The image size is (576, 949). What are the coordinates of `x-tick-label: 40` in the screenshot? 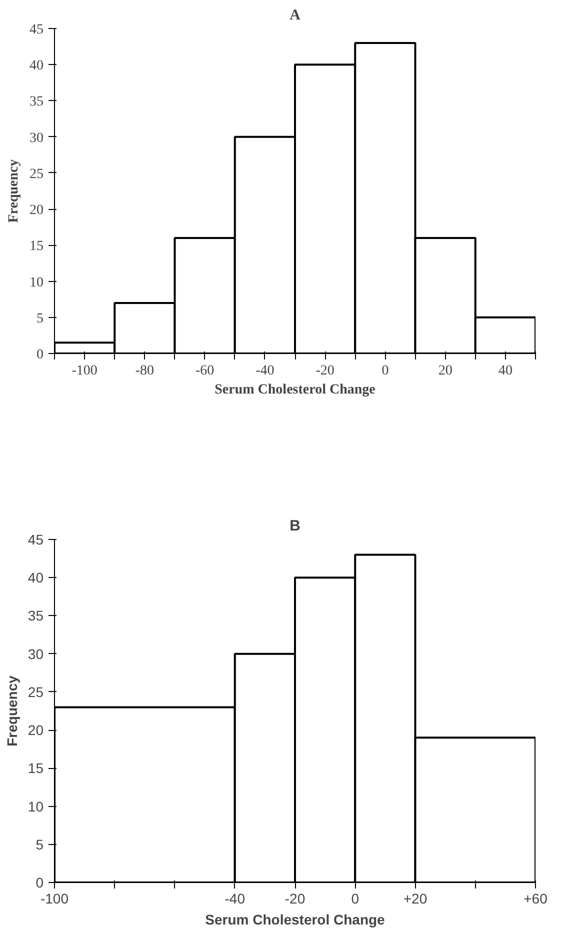 It's located at (505, 371).